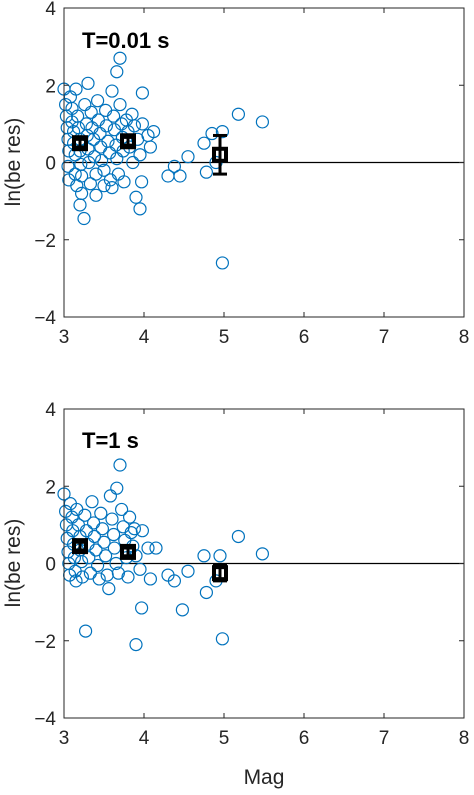 This screenshot has width=474, height=795. I want to click on x-tick-label: 5, so click(224, 738).